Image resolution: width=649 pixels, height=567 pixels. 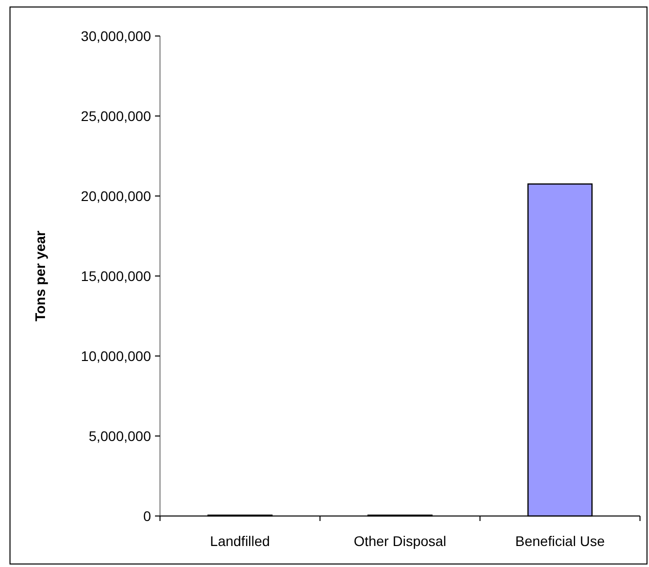 I want to click on x-tick-label: Other Disposal, so click(x=400, y=541).